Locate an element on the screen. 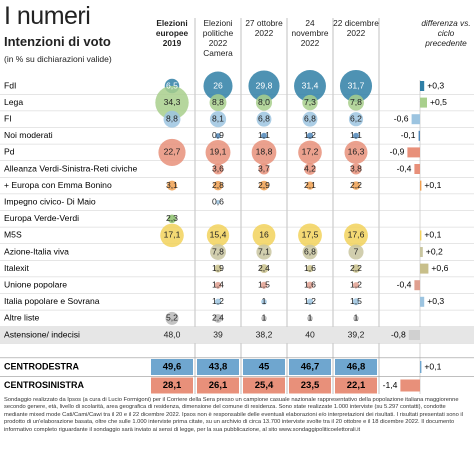 The width and height of the screenshot is (474, 452). value-label: 1 is located at coordinates (310, 318).